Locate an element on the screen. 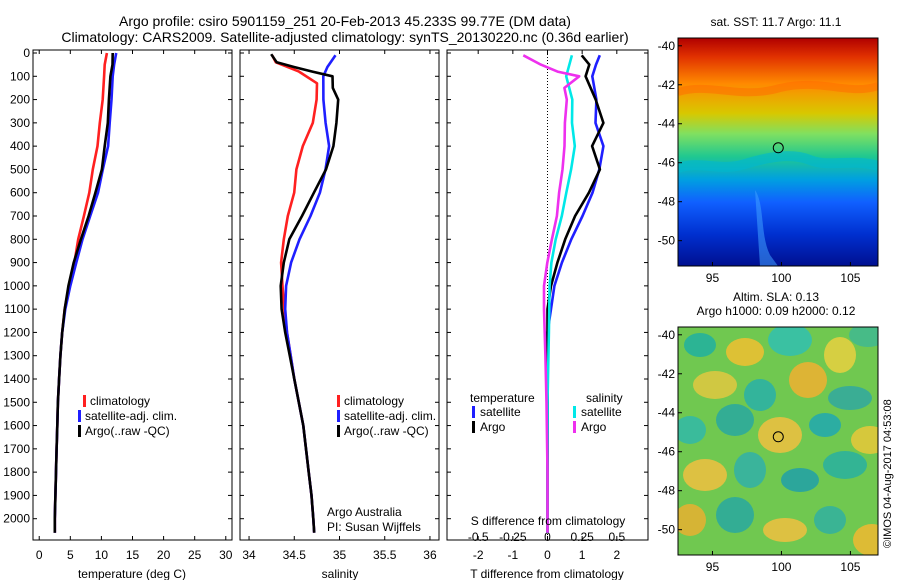 The image size is (900, 580). y-tick-label: 1600 is located at coordinates (16, 426).